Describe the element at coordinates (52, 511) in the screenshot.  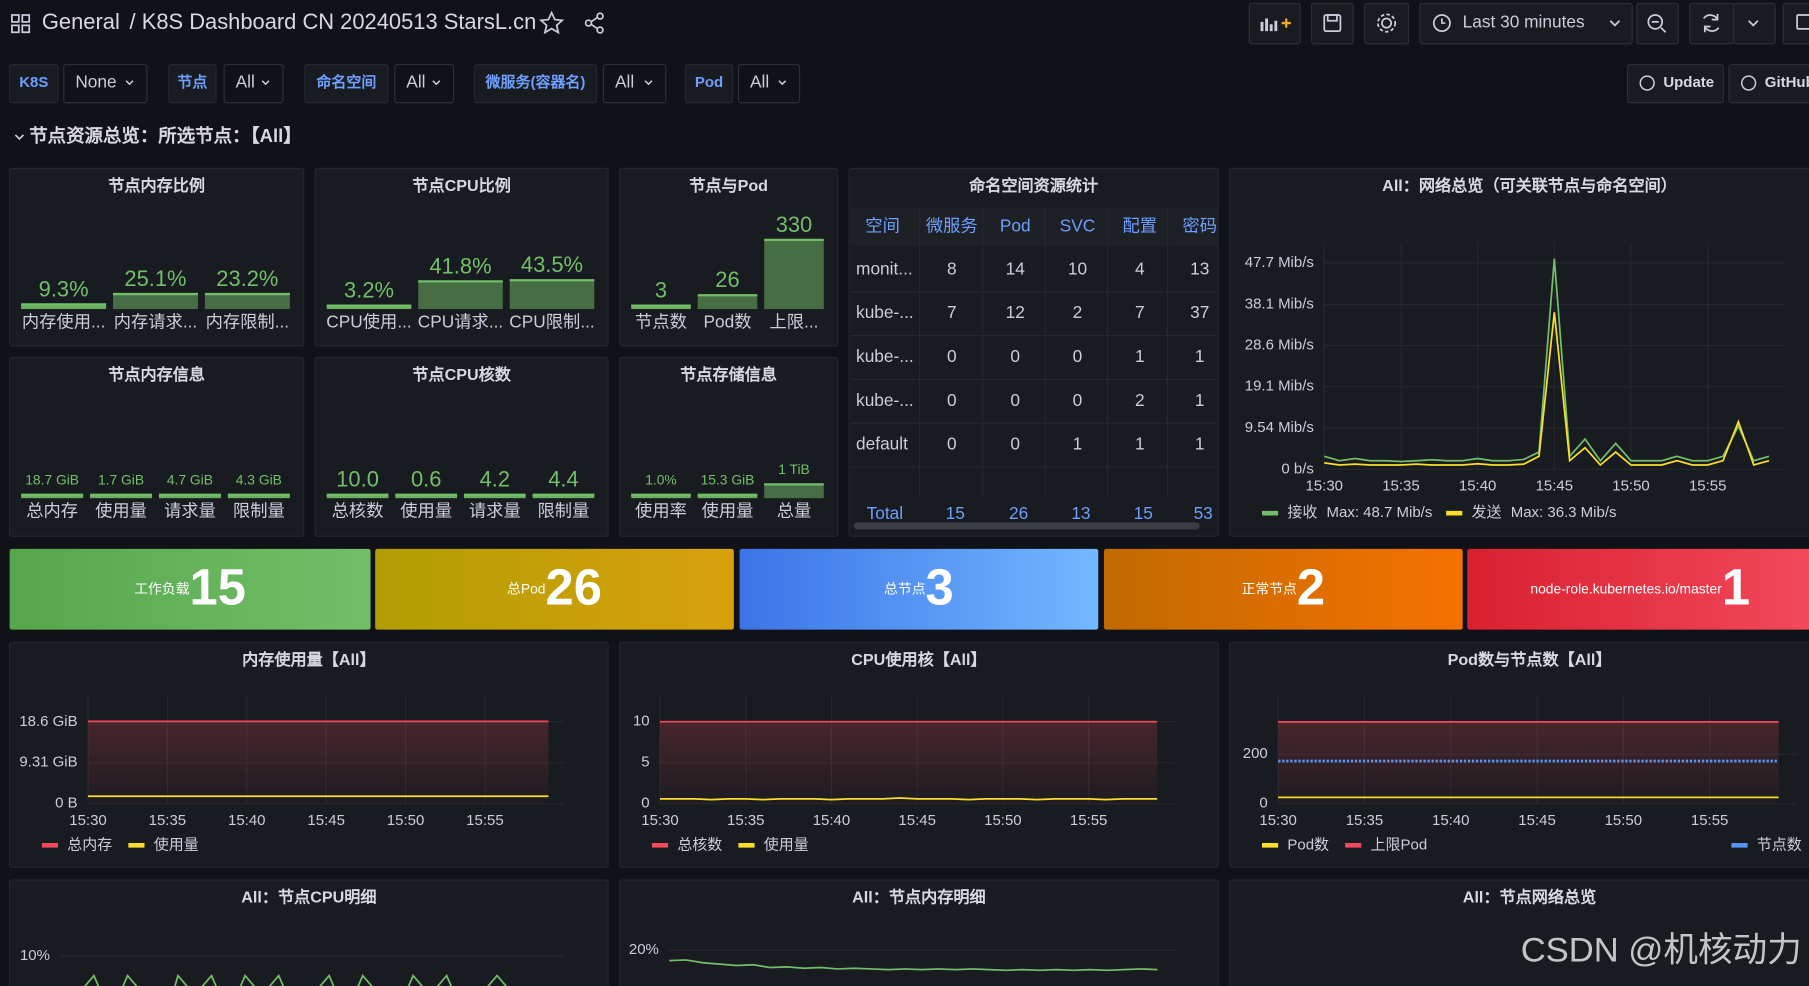
I see `gauge-name: 总内存` at that location.